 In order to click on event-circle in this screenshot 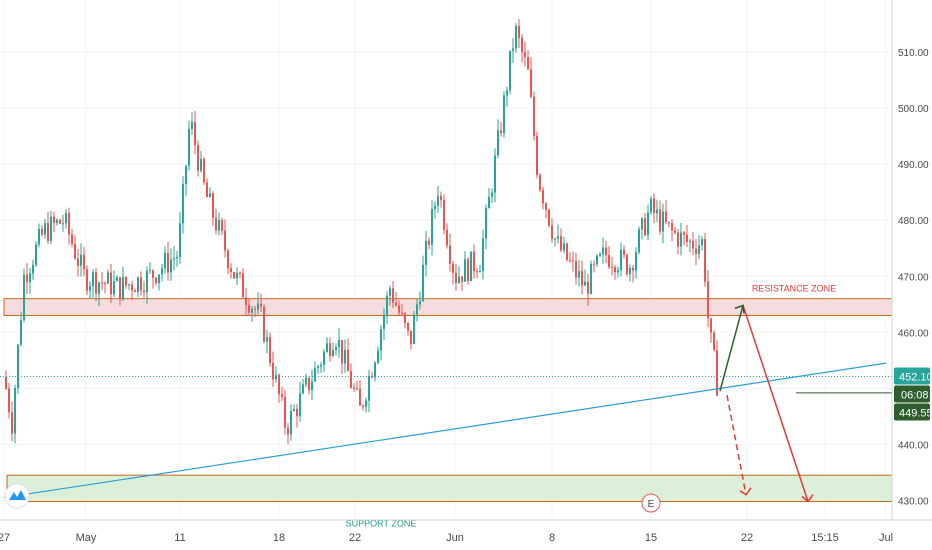, I will do `click(651, 503)`.